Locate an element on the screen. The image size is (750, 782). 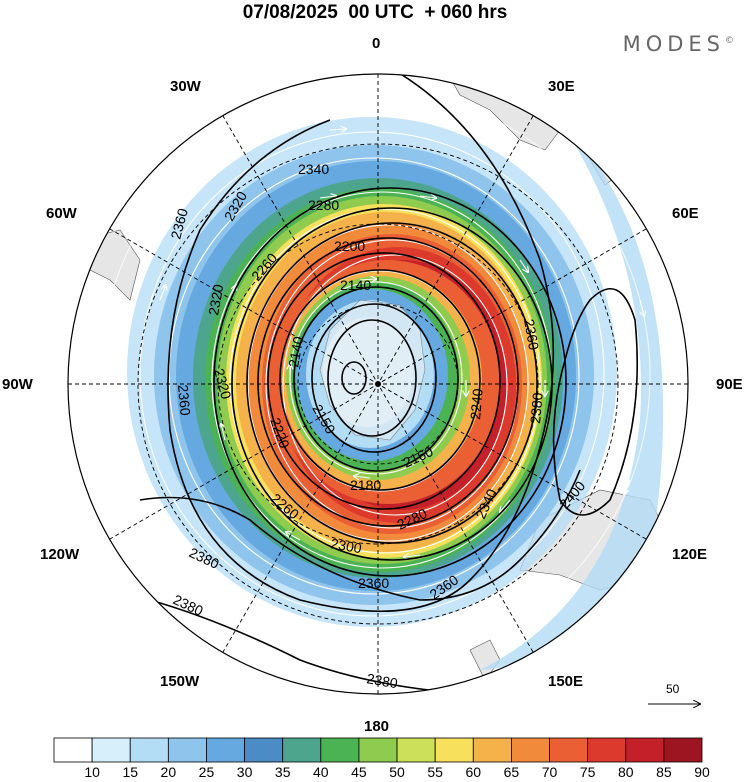
colorbar-tick-label: 25 is located at coordinates (206, 772).